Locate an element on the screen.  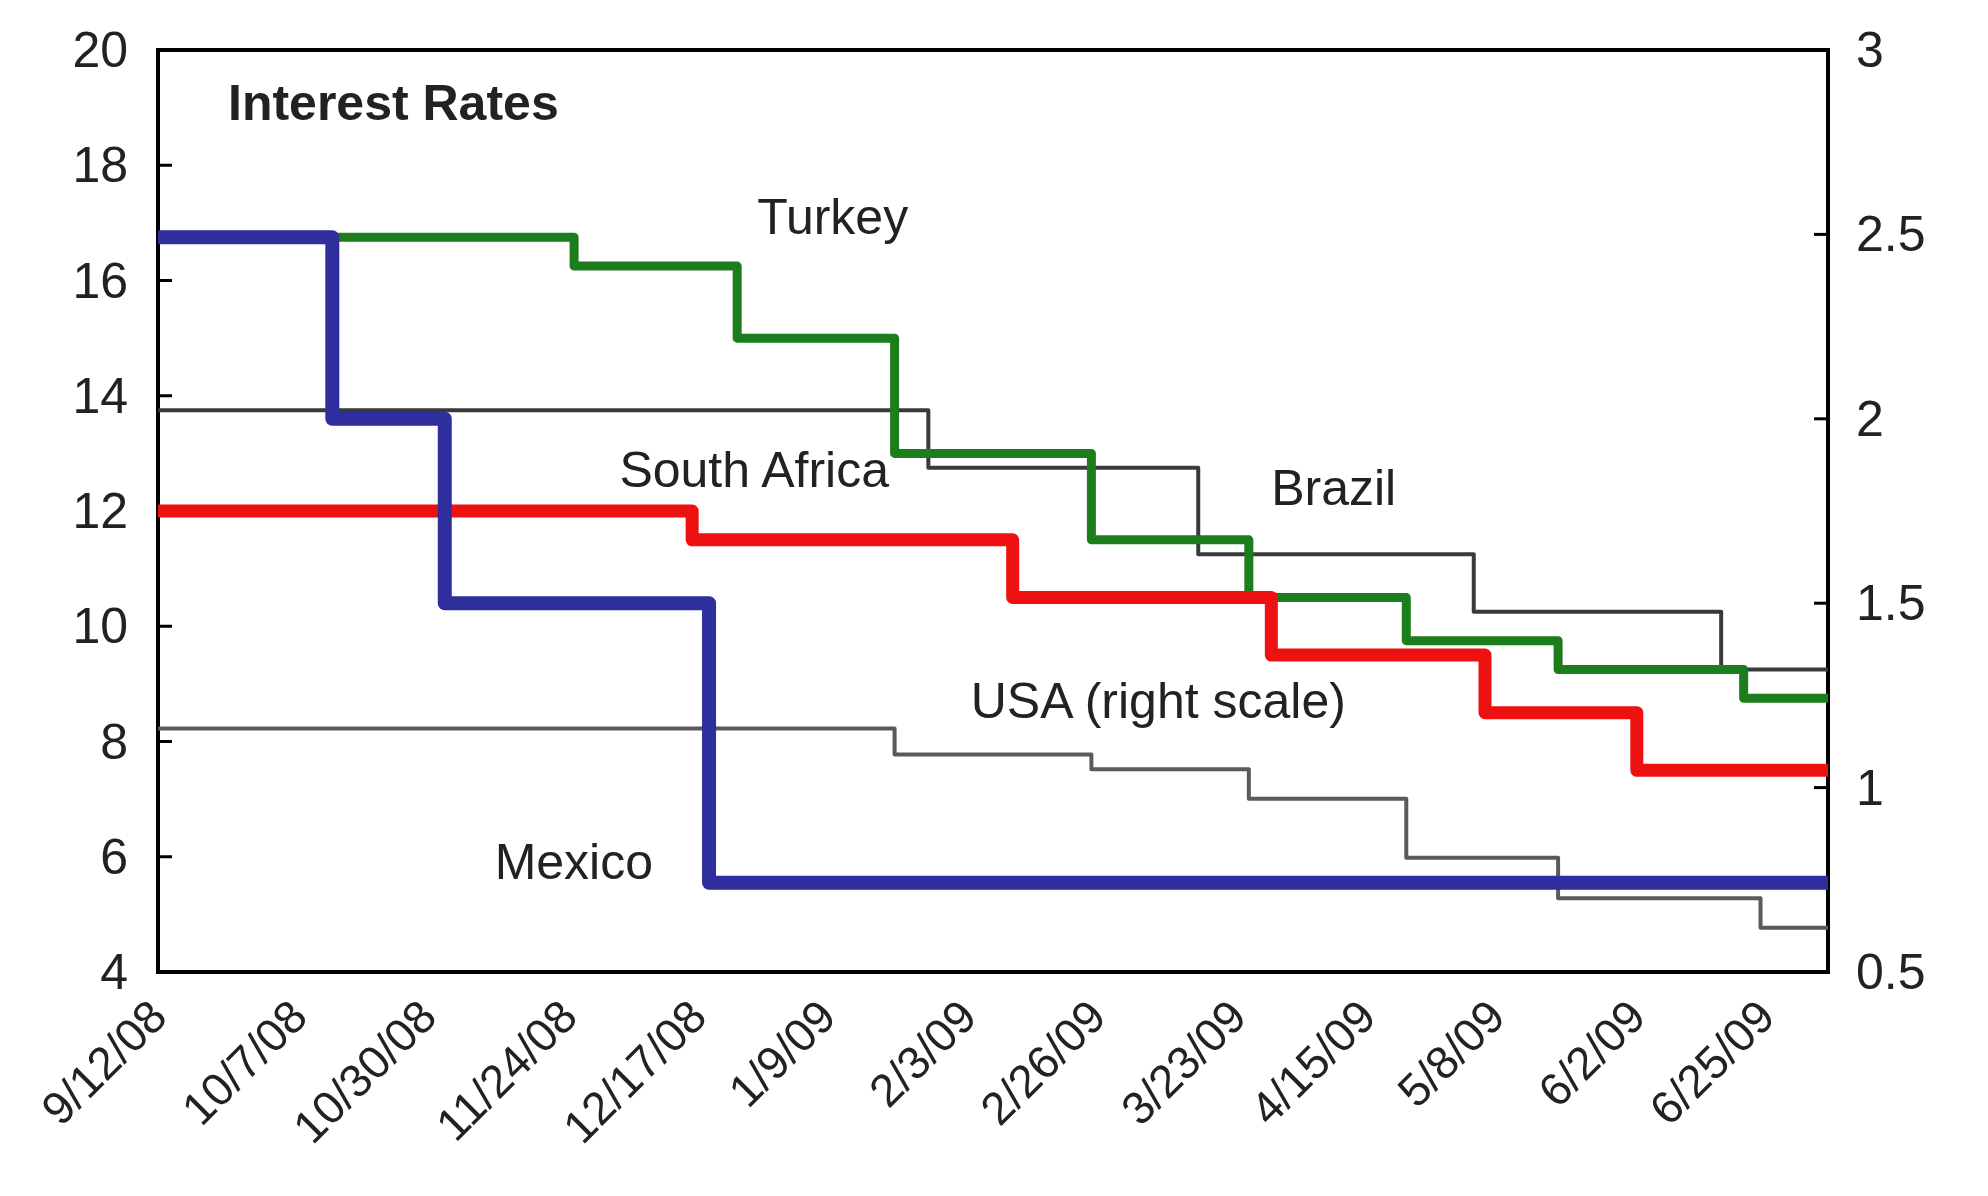
series-label: USA (right scale) is located at coordinates (1158, 700).